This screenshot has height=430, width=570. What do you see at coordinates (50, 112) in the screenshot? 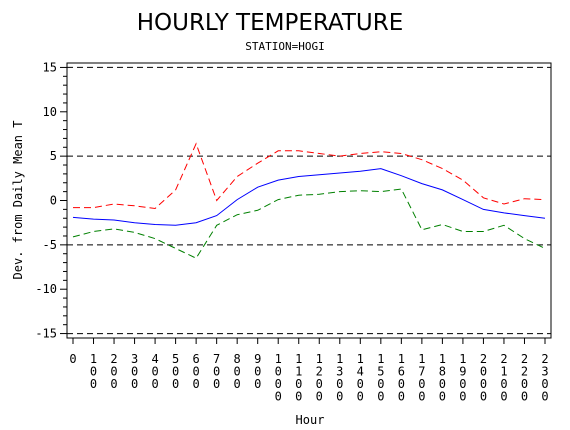
I see `y-tick-label: 10` at bounding box center [50, 112].